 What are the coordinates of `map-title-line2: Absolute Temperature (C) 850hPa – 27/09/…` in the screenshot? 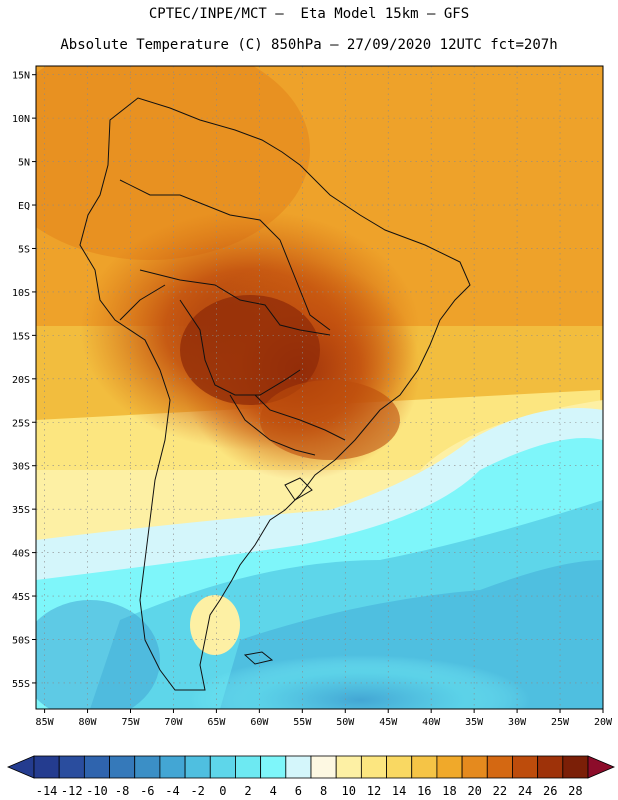 It's located at (309, 45).